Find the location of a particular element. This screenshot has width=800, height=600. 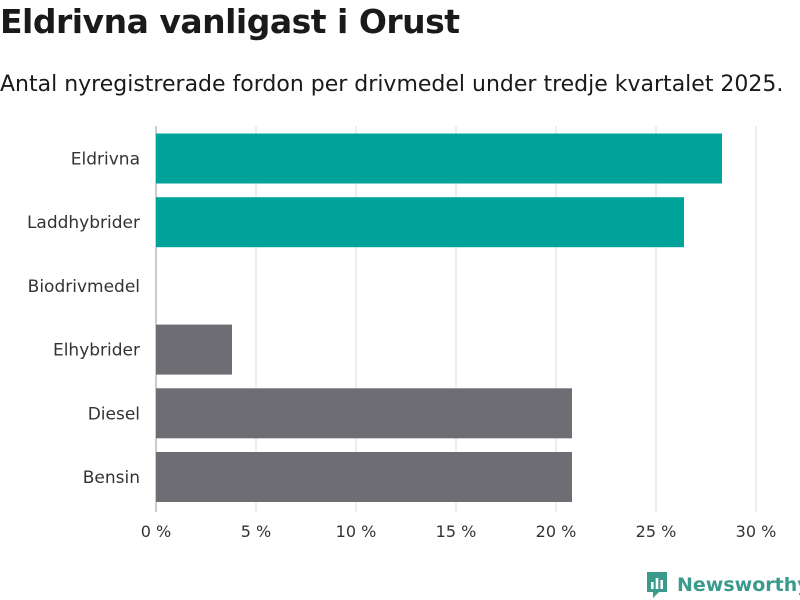

newsworthy-logo-icon is located at coordinates (657, 585).